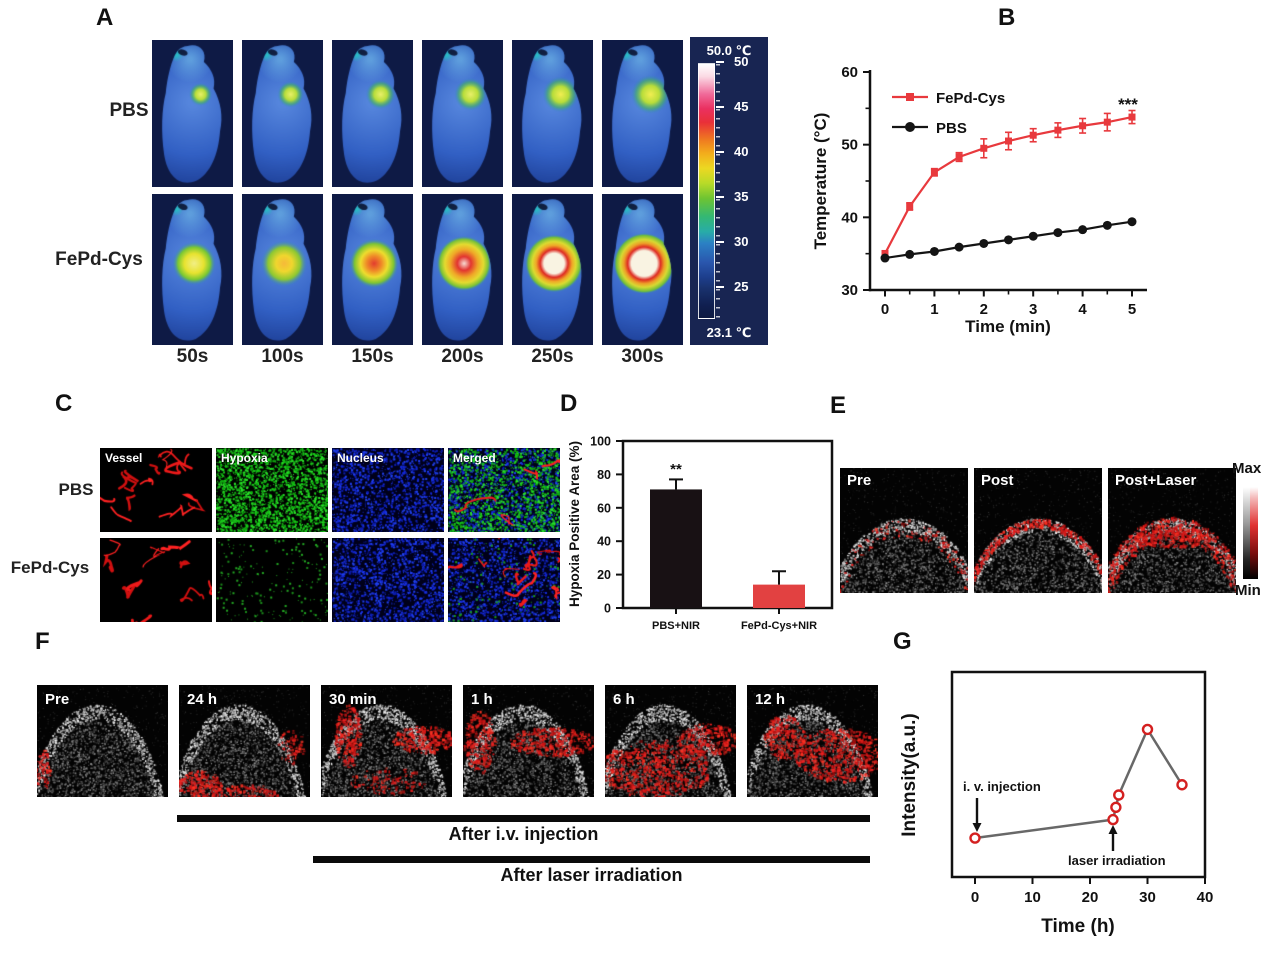  I want to click on timeline-bar-iv-injection, so click(523, 818).